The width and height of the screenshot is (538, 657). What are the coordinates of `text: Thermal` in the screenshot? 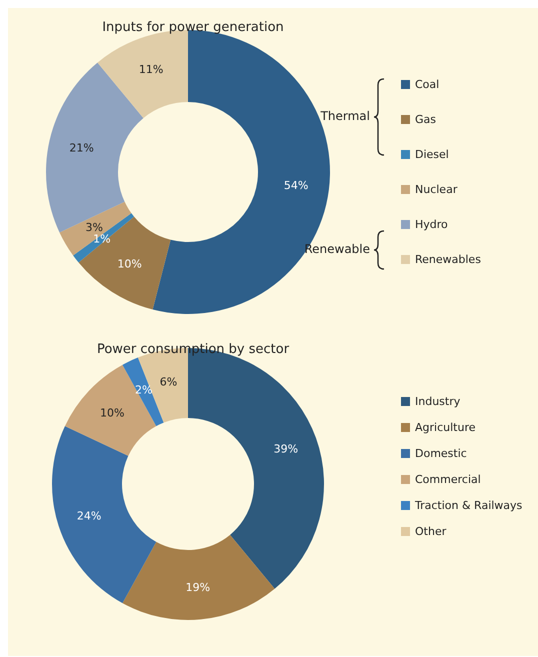 It's located at (345, 116).